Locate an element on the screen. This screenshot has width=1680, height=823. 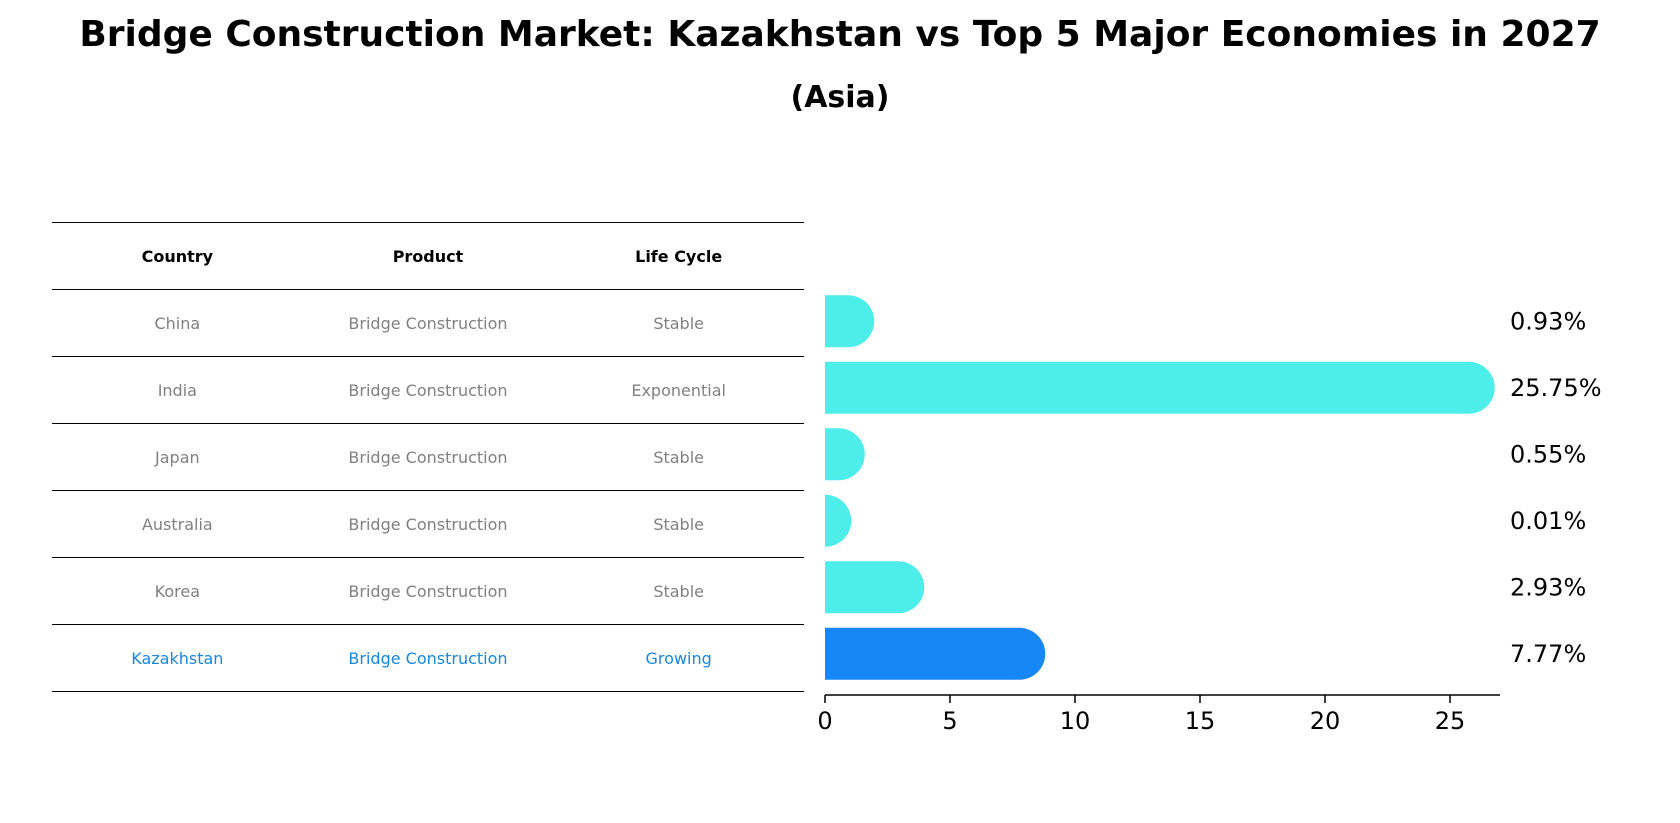
table-row: Korea Bridge Construction Stable is located at coordinates (428, 591).